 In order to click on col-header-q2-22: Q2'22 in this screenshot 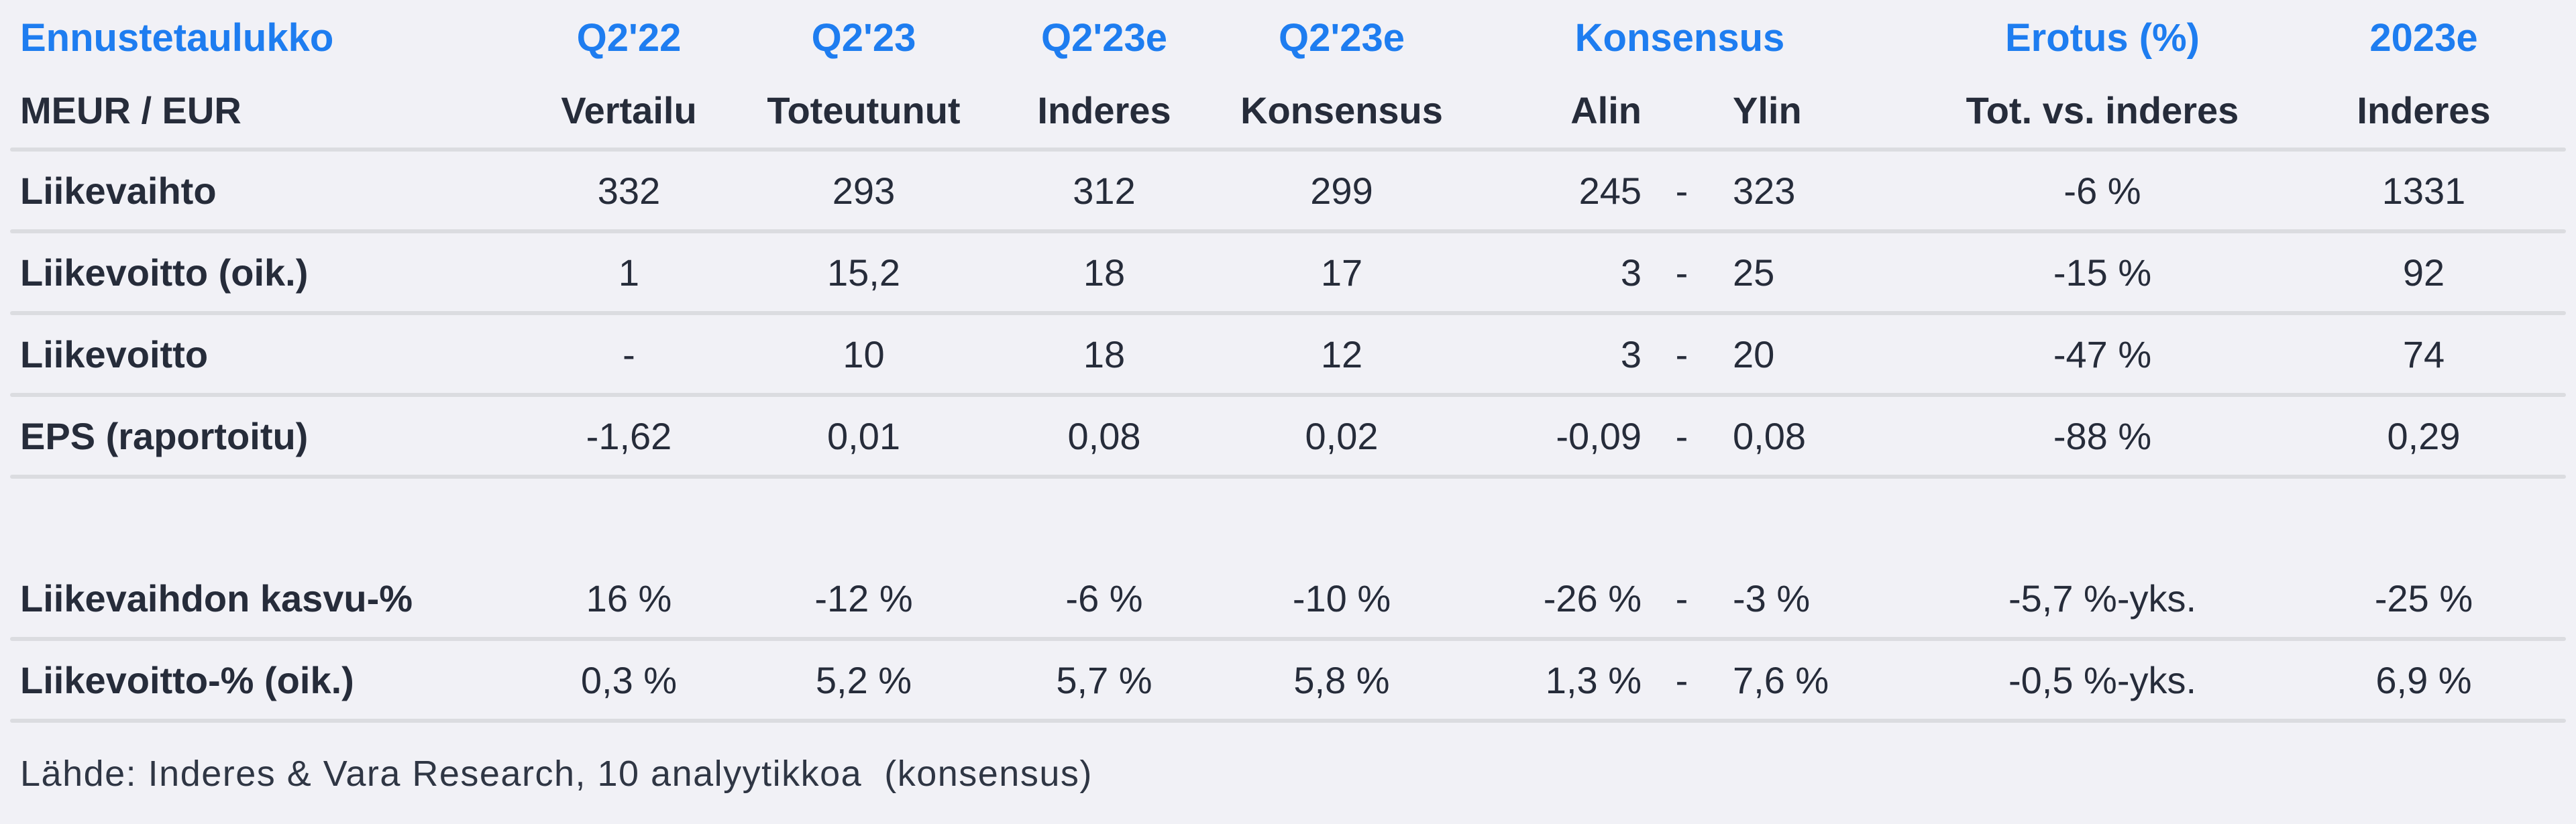, I will do `click(629, 37)`.